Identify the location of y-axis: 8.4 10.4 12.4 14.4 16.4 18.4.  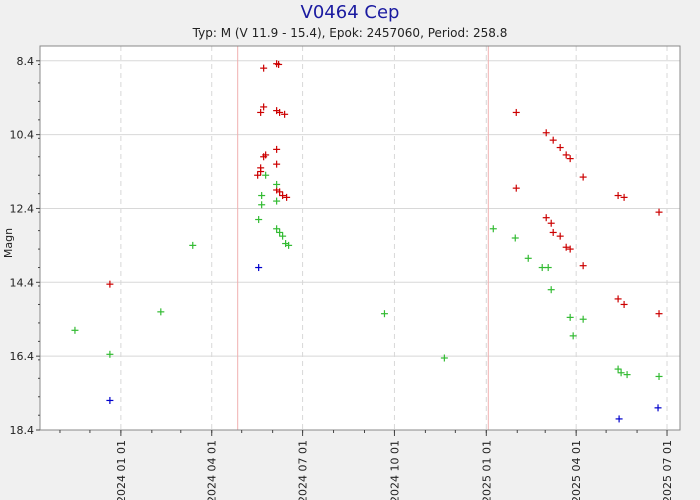
(25, 246).